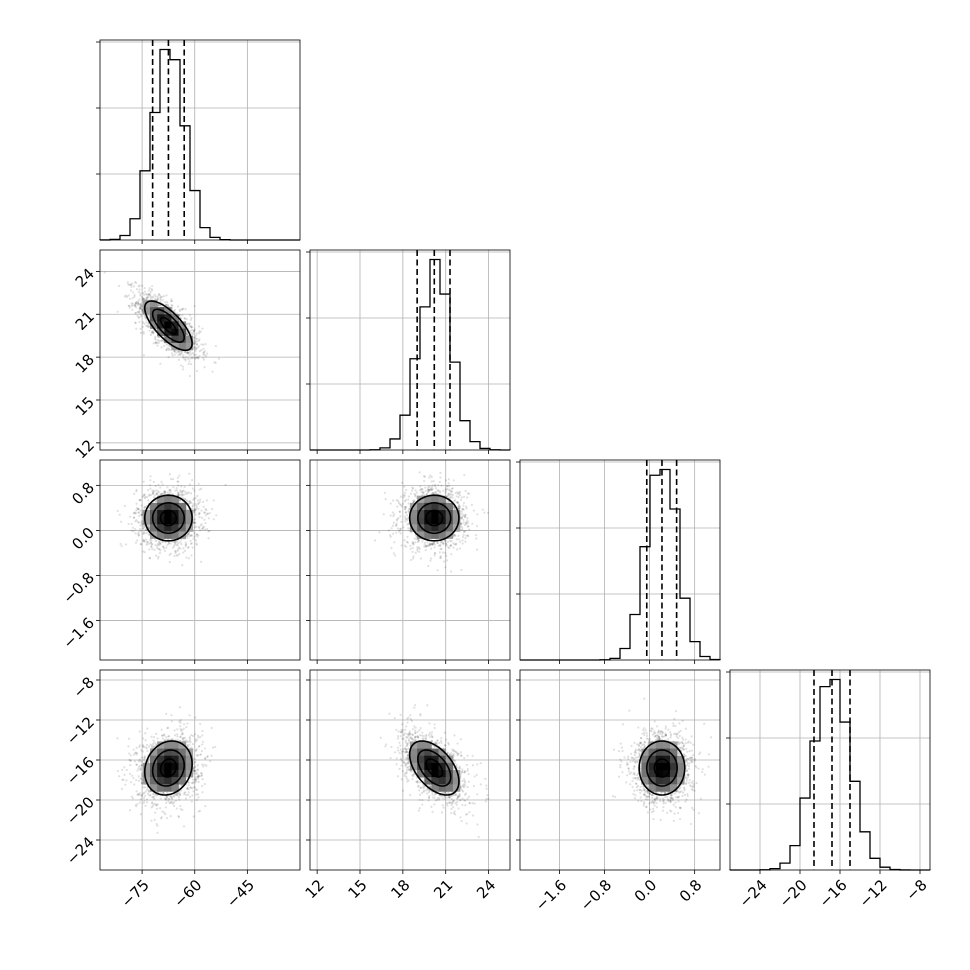 The height and width of the screenshot is (970, 970). I want to click on y-tick-label: 0.0, so click(83, 539).